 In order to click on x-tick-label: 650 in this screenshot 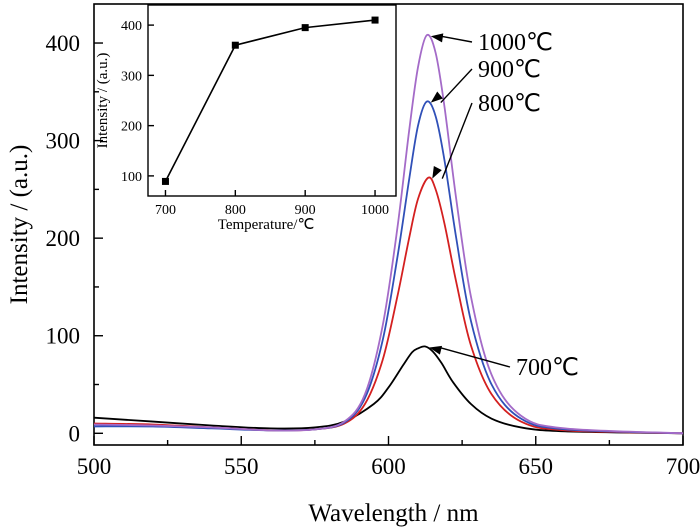, I will do `click(536, 466)`.